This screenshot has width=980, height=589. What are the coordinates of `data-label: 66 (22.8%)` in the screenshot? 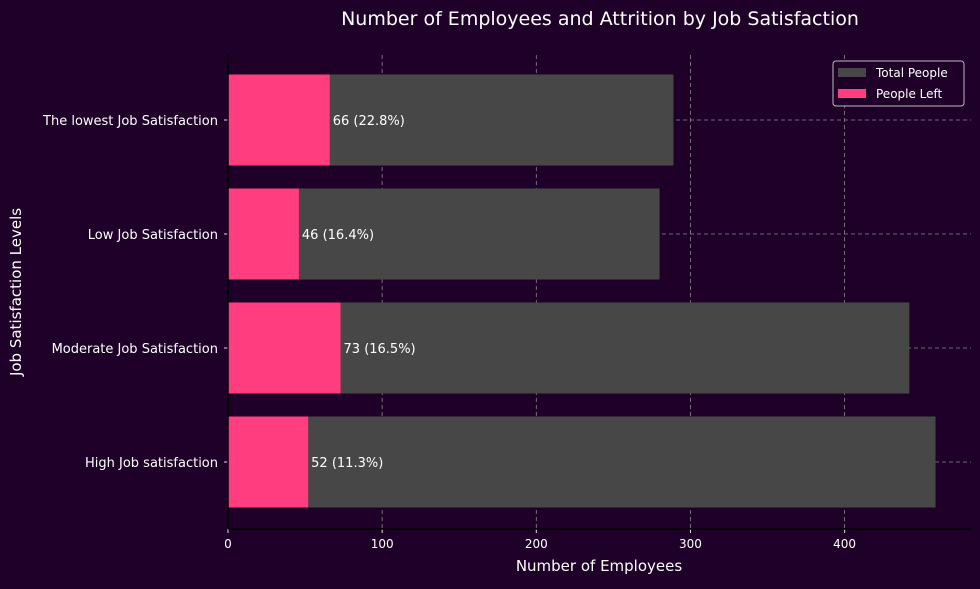 It's located at (369, 121).